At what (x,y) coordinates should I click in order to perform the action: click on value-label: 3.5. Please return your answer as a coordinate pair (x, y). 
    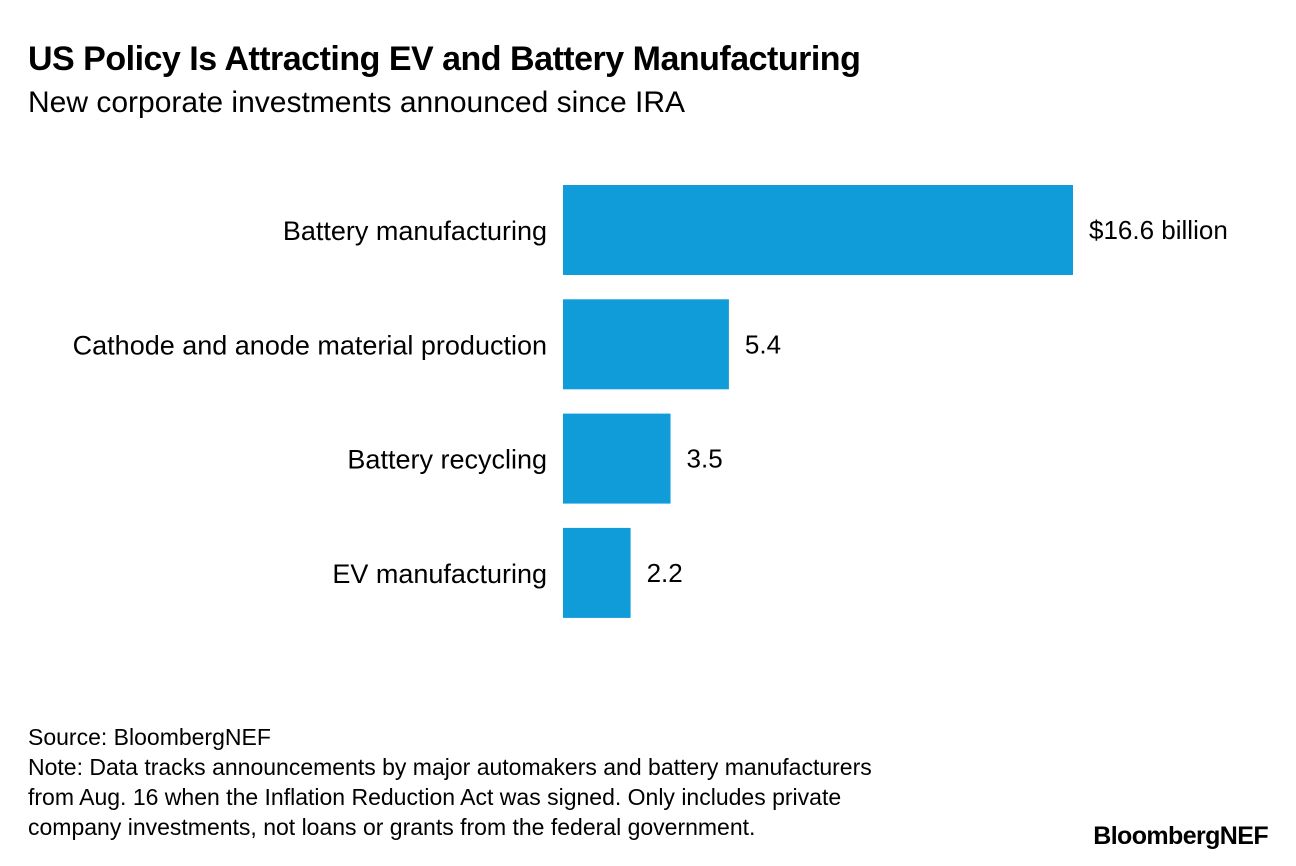
    Looking at the image, I should click on (705, 459).